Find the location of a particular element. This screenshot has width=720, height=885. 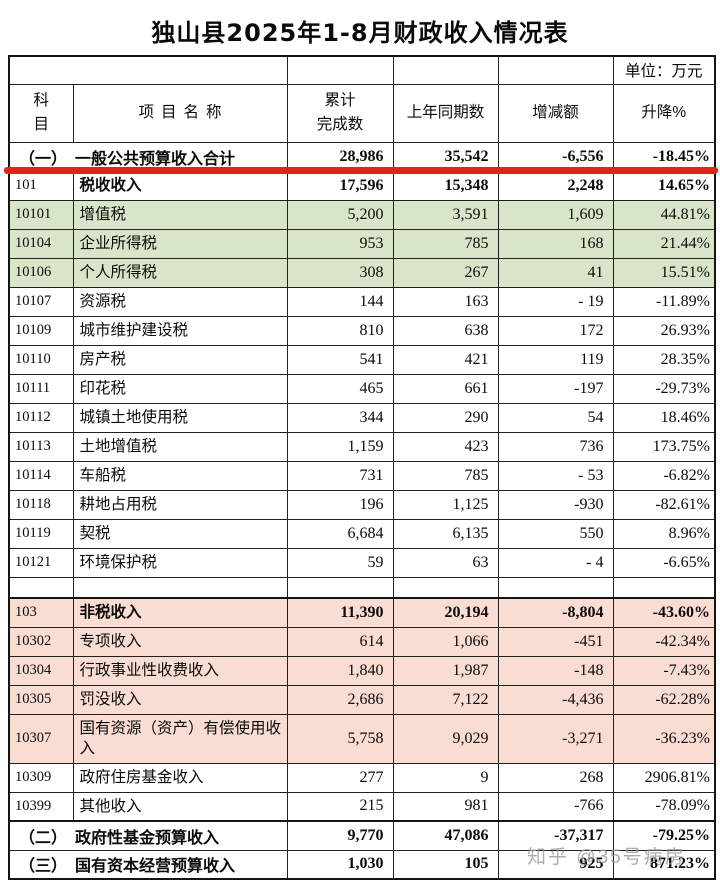

cumulative-cell: 277 is located at coordinates (340, 777).